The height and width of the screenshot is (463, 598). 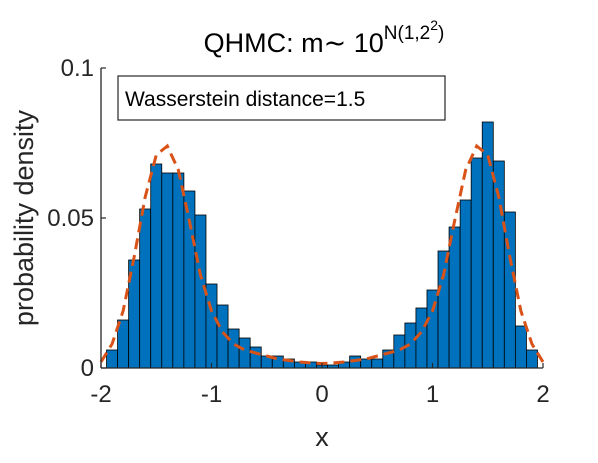 What do you see at coordinates (24, 217) in the screenshot?
I see `y-axis-label: probability density` at bounding box center [24, 217].